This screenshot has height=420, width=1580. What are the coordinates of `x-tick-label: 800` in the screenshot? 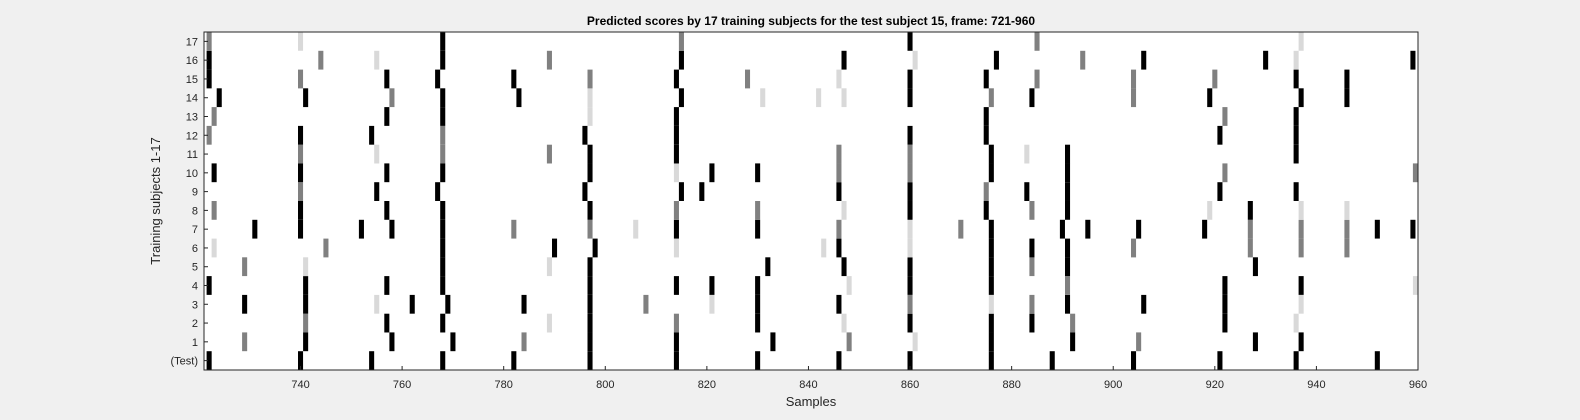 It's located at (605, 385).